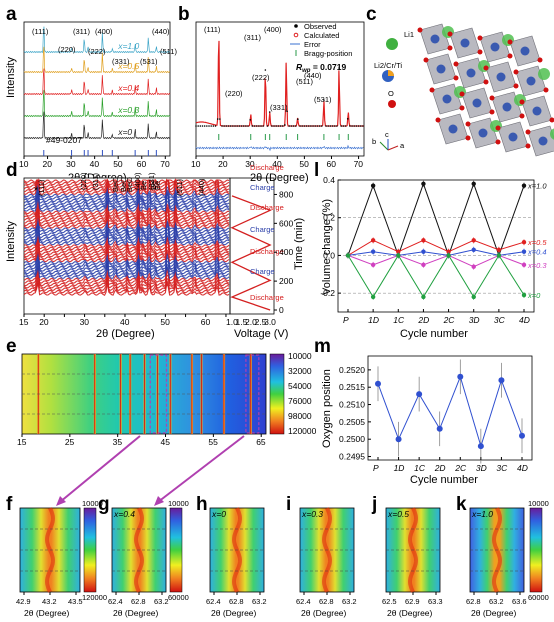 Image resolution: width=554 pixels, height=622 pixels. What do you see at coordinates (125, 334) in the screenshot?
I see `panel-d-xlabel: 2θ (Degree)` at bounding box center [125, 334].